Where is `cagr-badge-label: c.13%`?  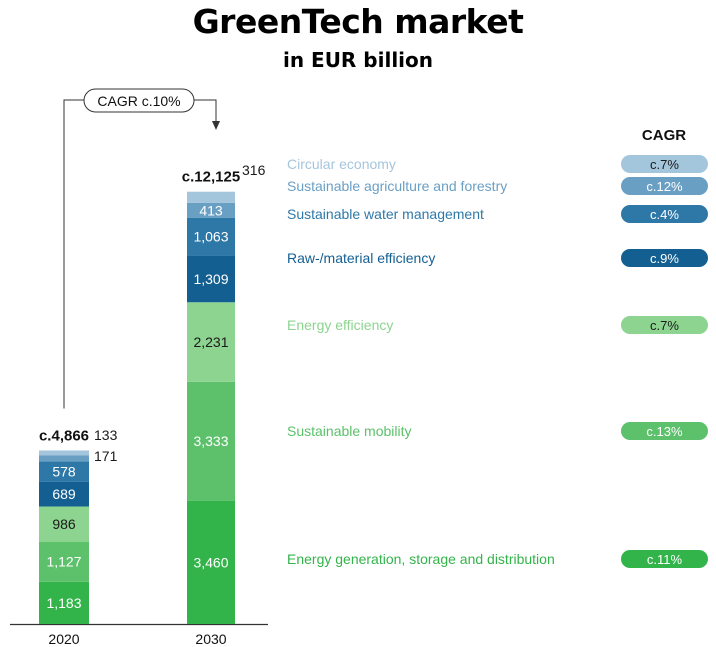
cagr-badge-label: c.13% is located at coordinates (664, 431).